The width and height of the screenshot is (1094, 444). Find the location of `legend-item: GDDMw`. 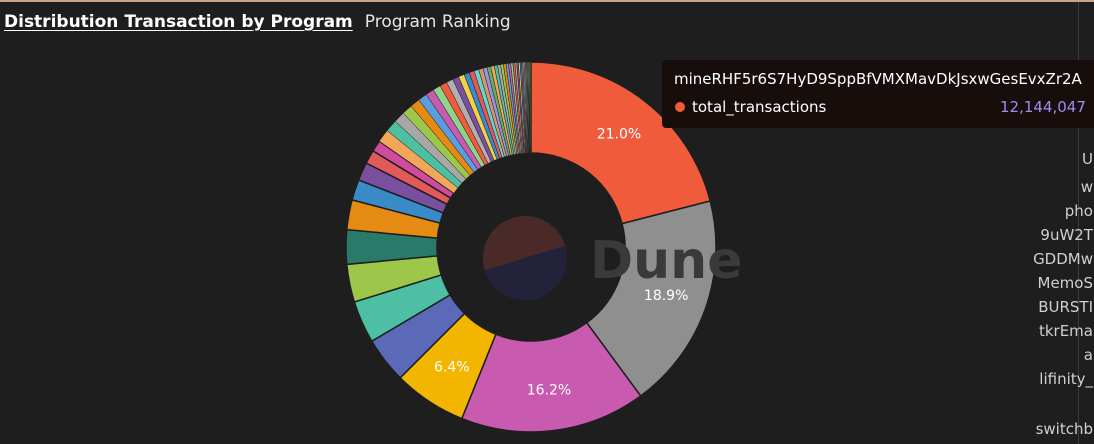

legend-item: GDDMw is located at coordinates (1063, 259).